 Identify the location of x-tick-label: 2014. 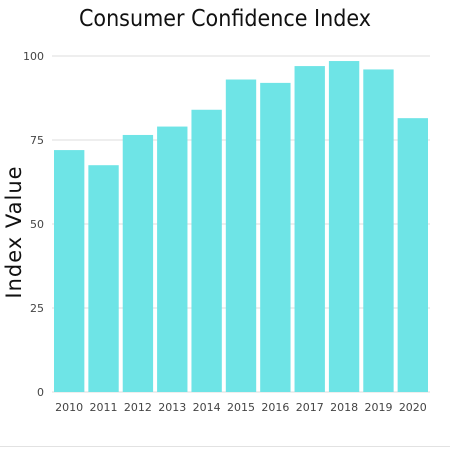
(207, 407).